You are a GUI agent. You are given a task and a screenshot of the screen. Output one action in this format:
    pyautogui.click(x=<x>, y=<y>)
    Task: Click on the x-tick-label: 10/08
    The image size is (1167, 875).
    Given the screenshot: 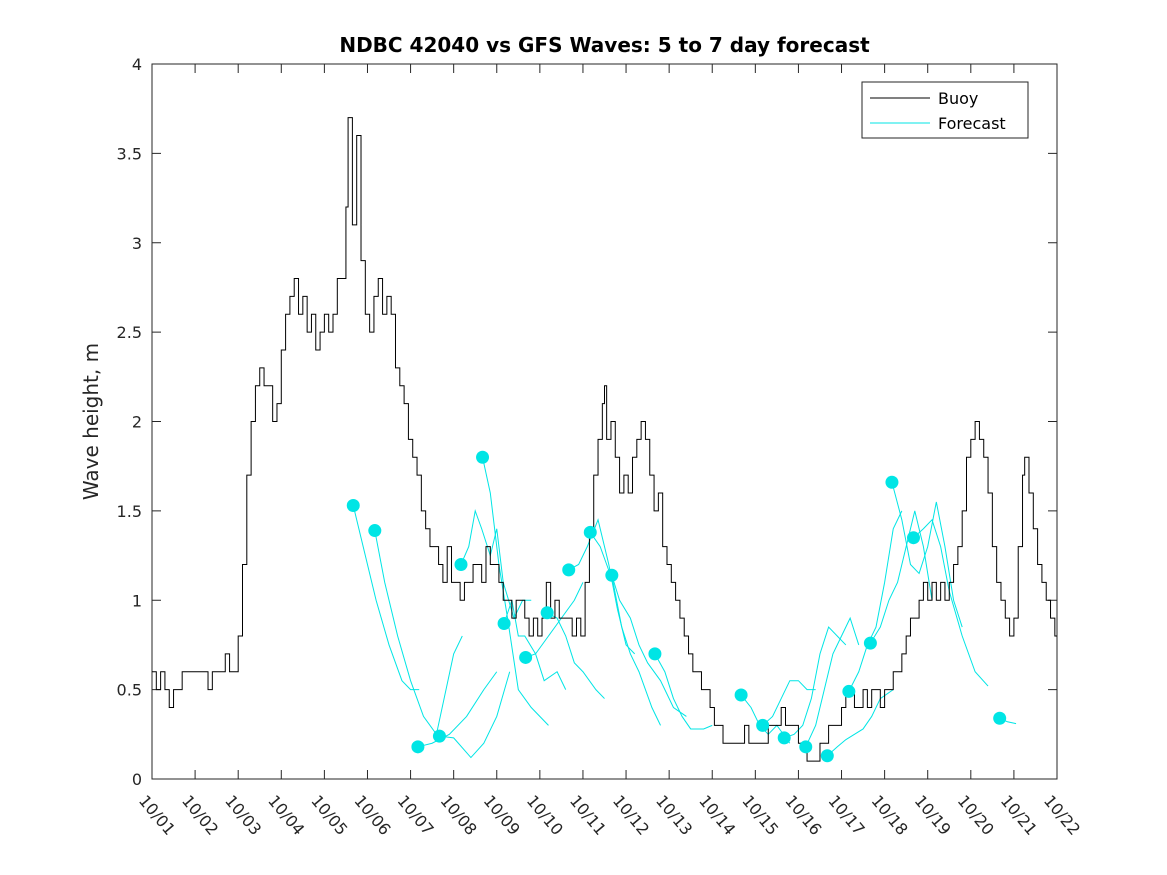 What is the action you would take?
    pyautogui.click(x=459, y=815)
    